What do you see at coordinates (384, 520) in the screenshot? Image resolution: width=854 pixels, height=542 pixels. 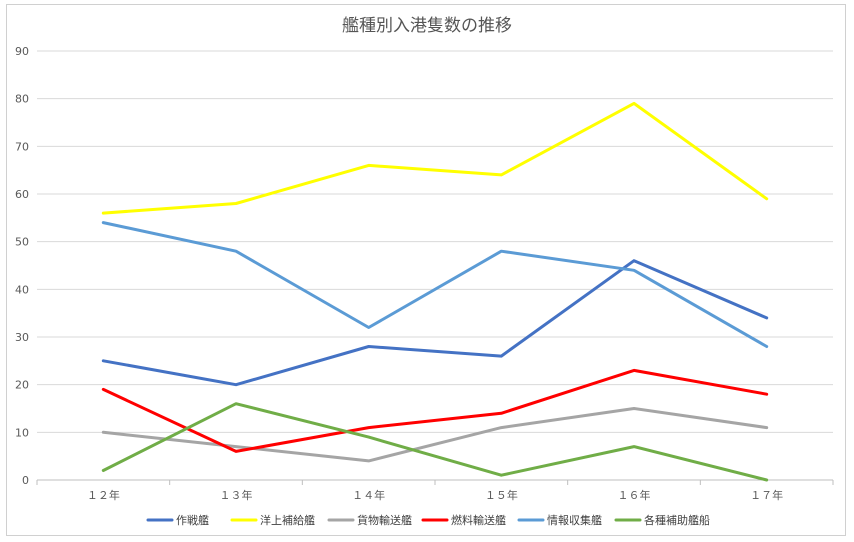 I see `legend-label: 貨物輸送艦` at bounding box center [384, 520].